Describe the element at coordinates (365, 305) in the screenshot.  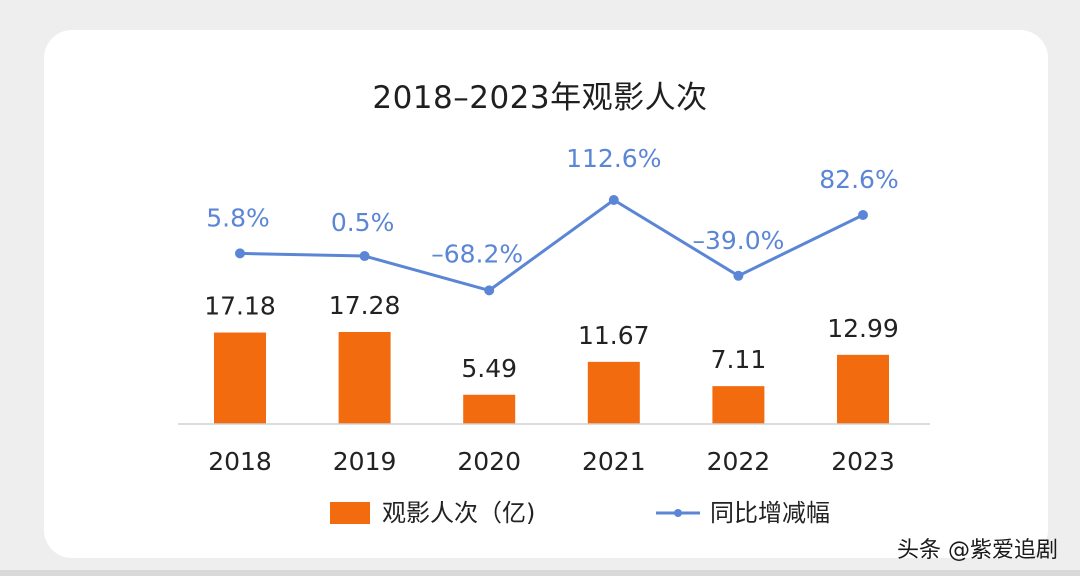
I see `bar-value-label-2019: 17.28` at that location.